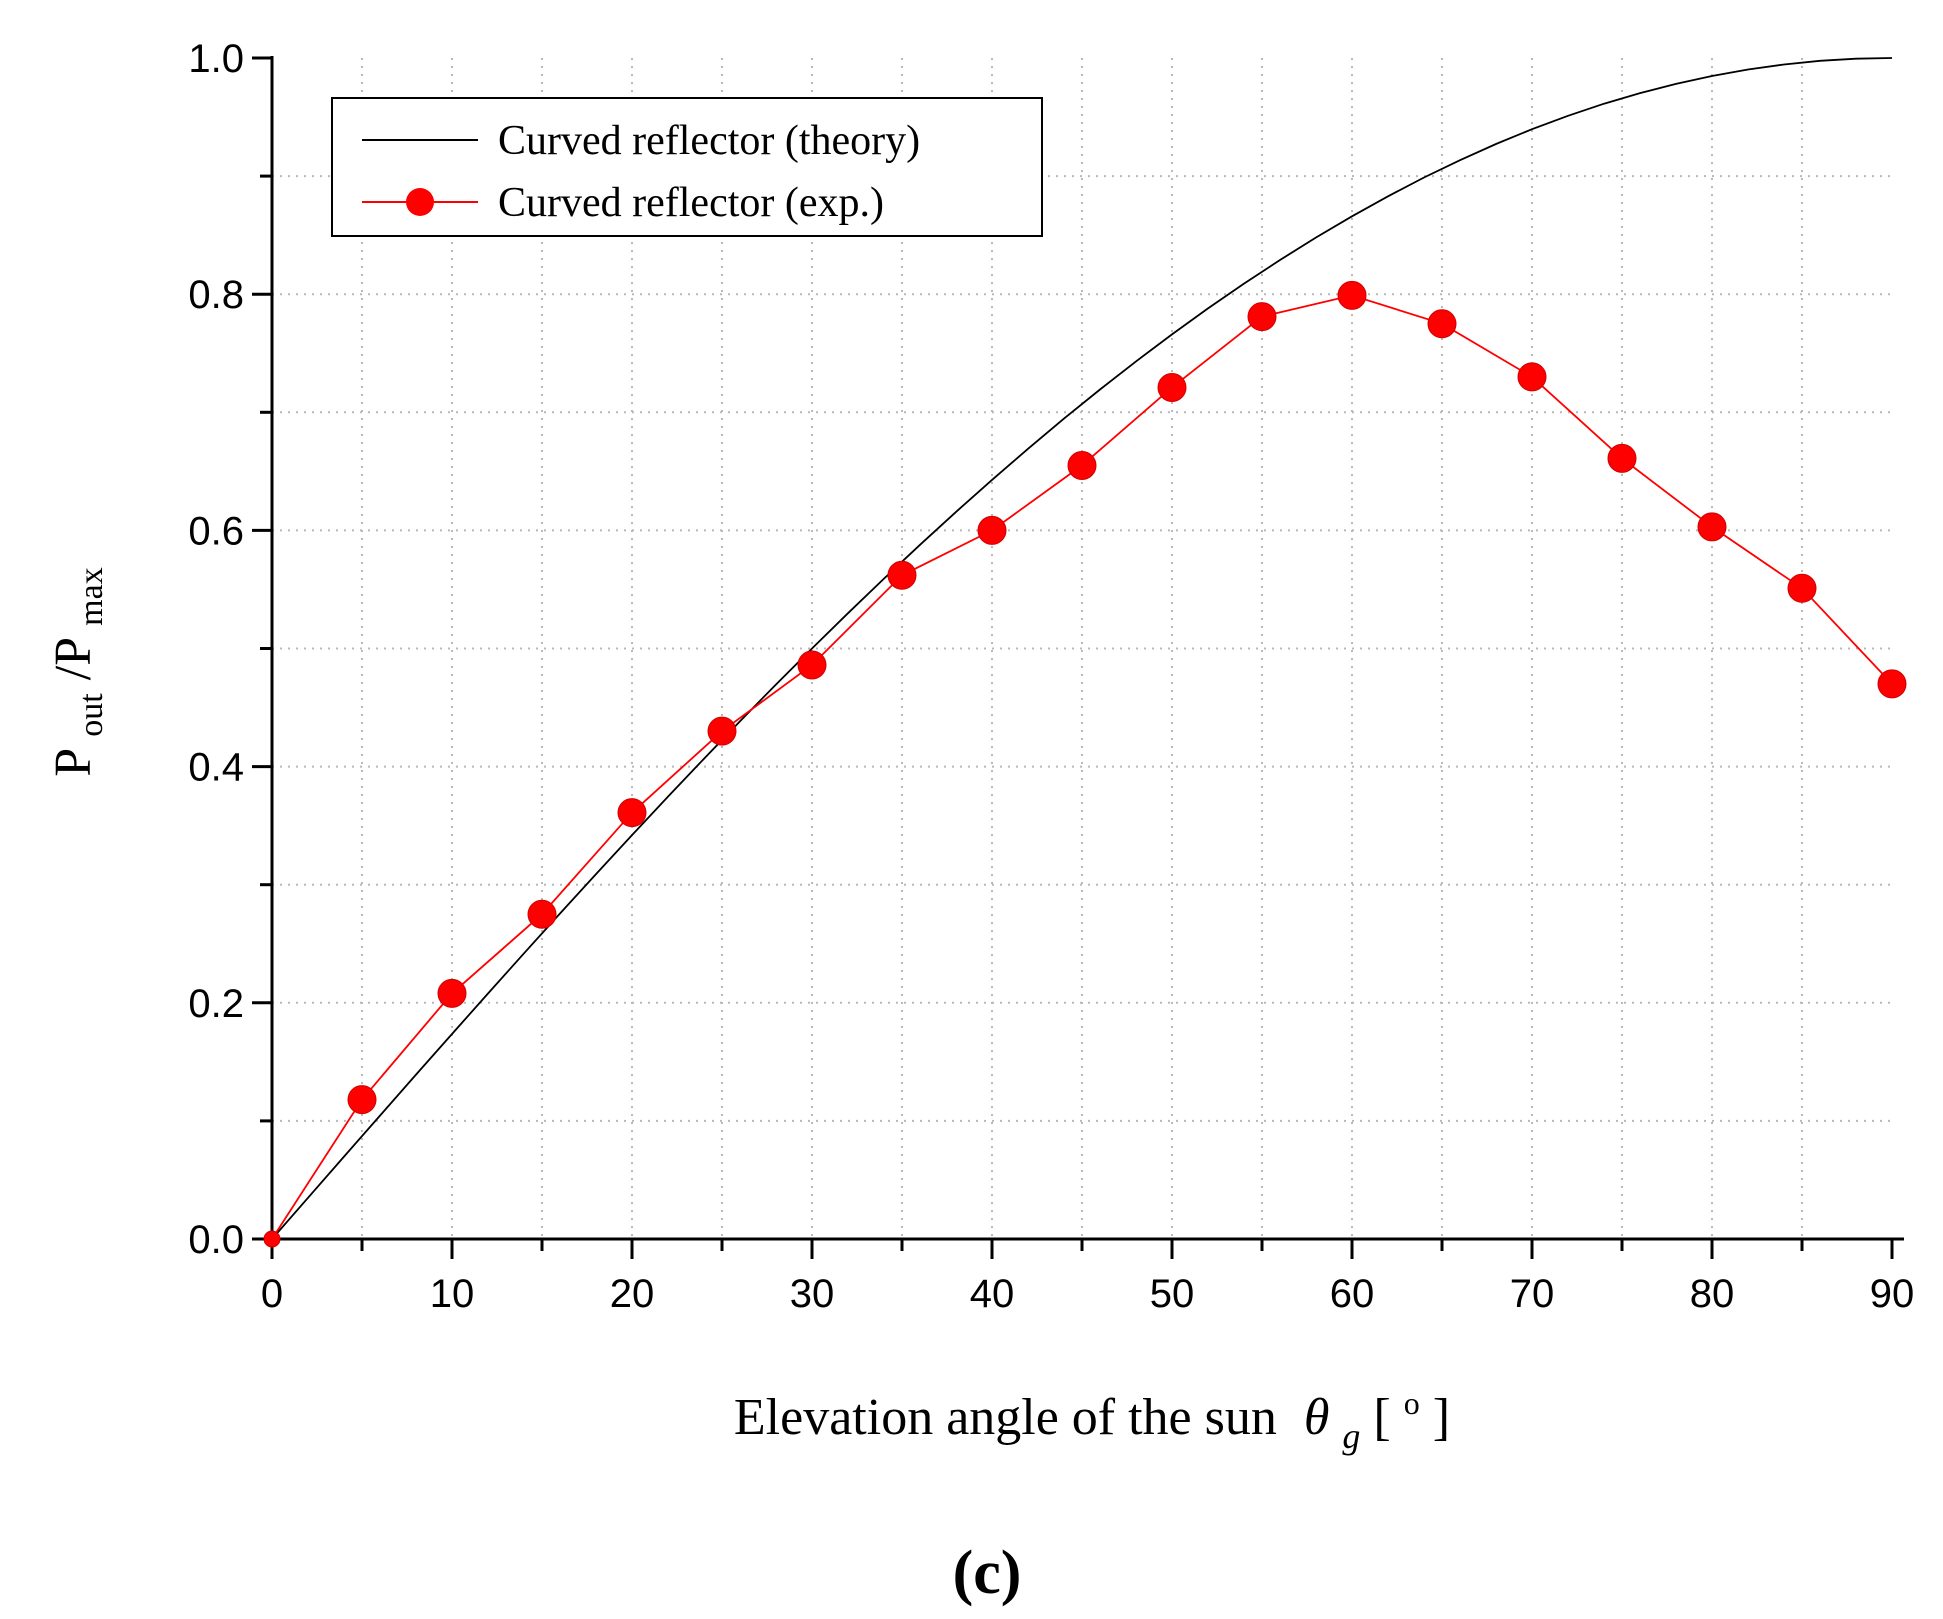  What do you see at coordinates (1172, 1294) in the screenshot?
I see `x-tick-label: 50` at bounding box center [1172, 1294].